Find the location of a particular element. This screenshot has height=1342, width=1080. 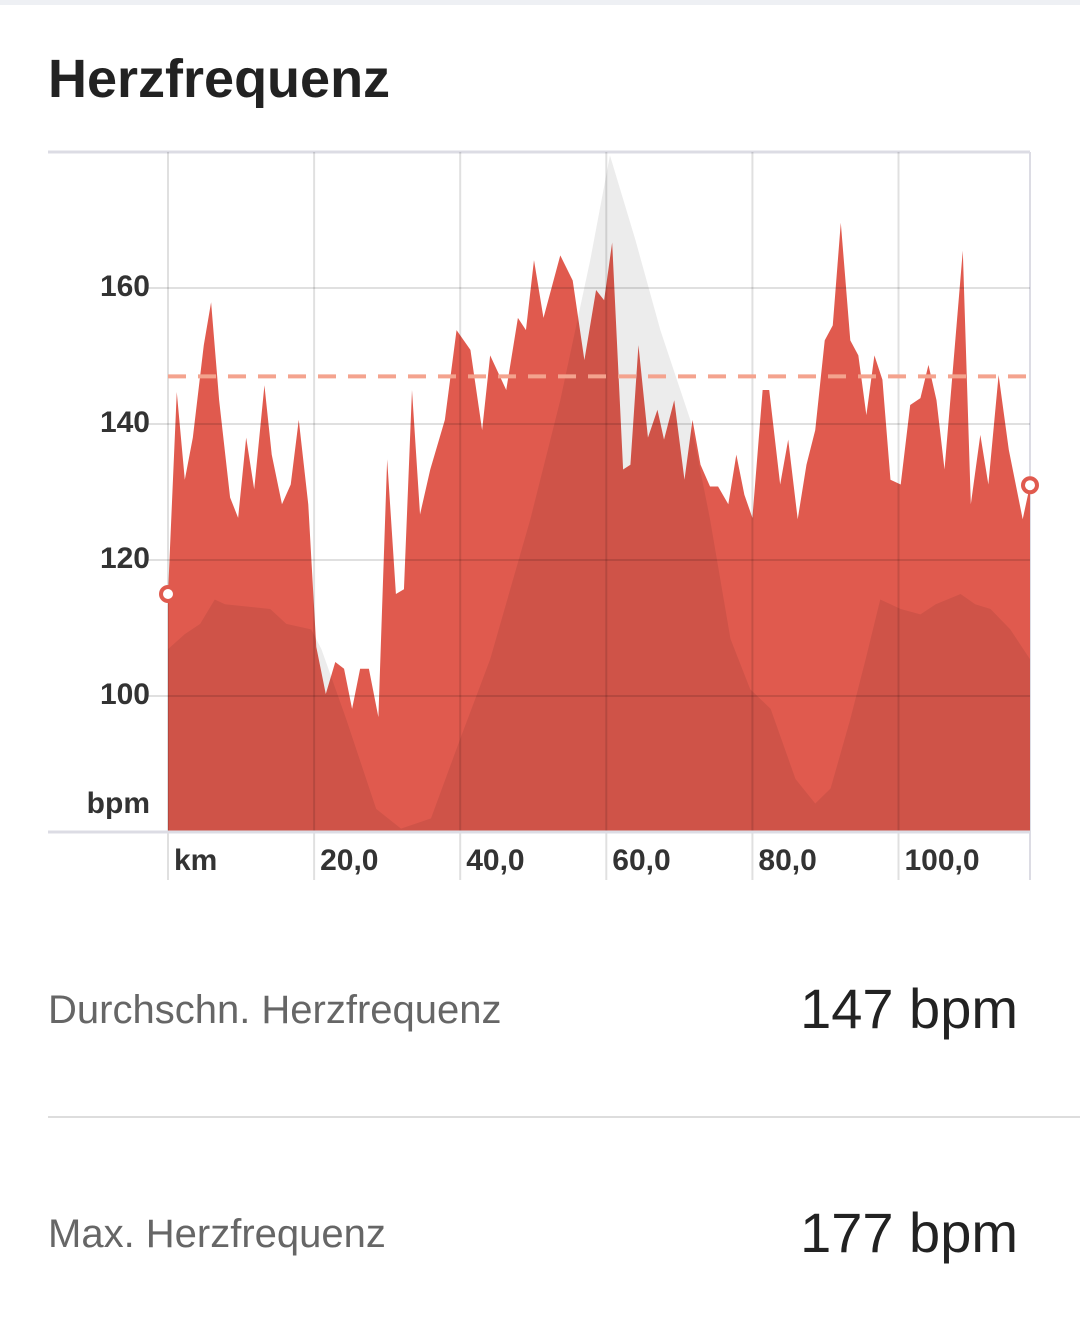

x-tick-label: 60,0 is located at coordinates (641, 860).